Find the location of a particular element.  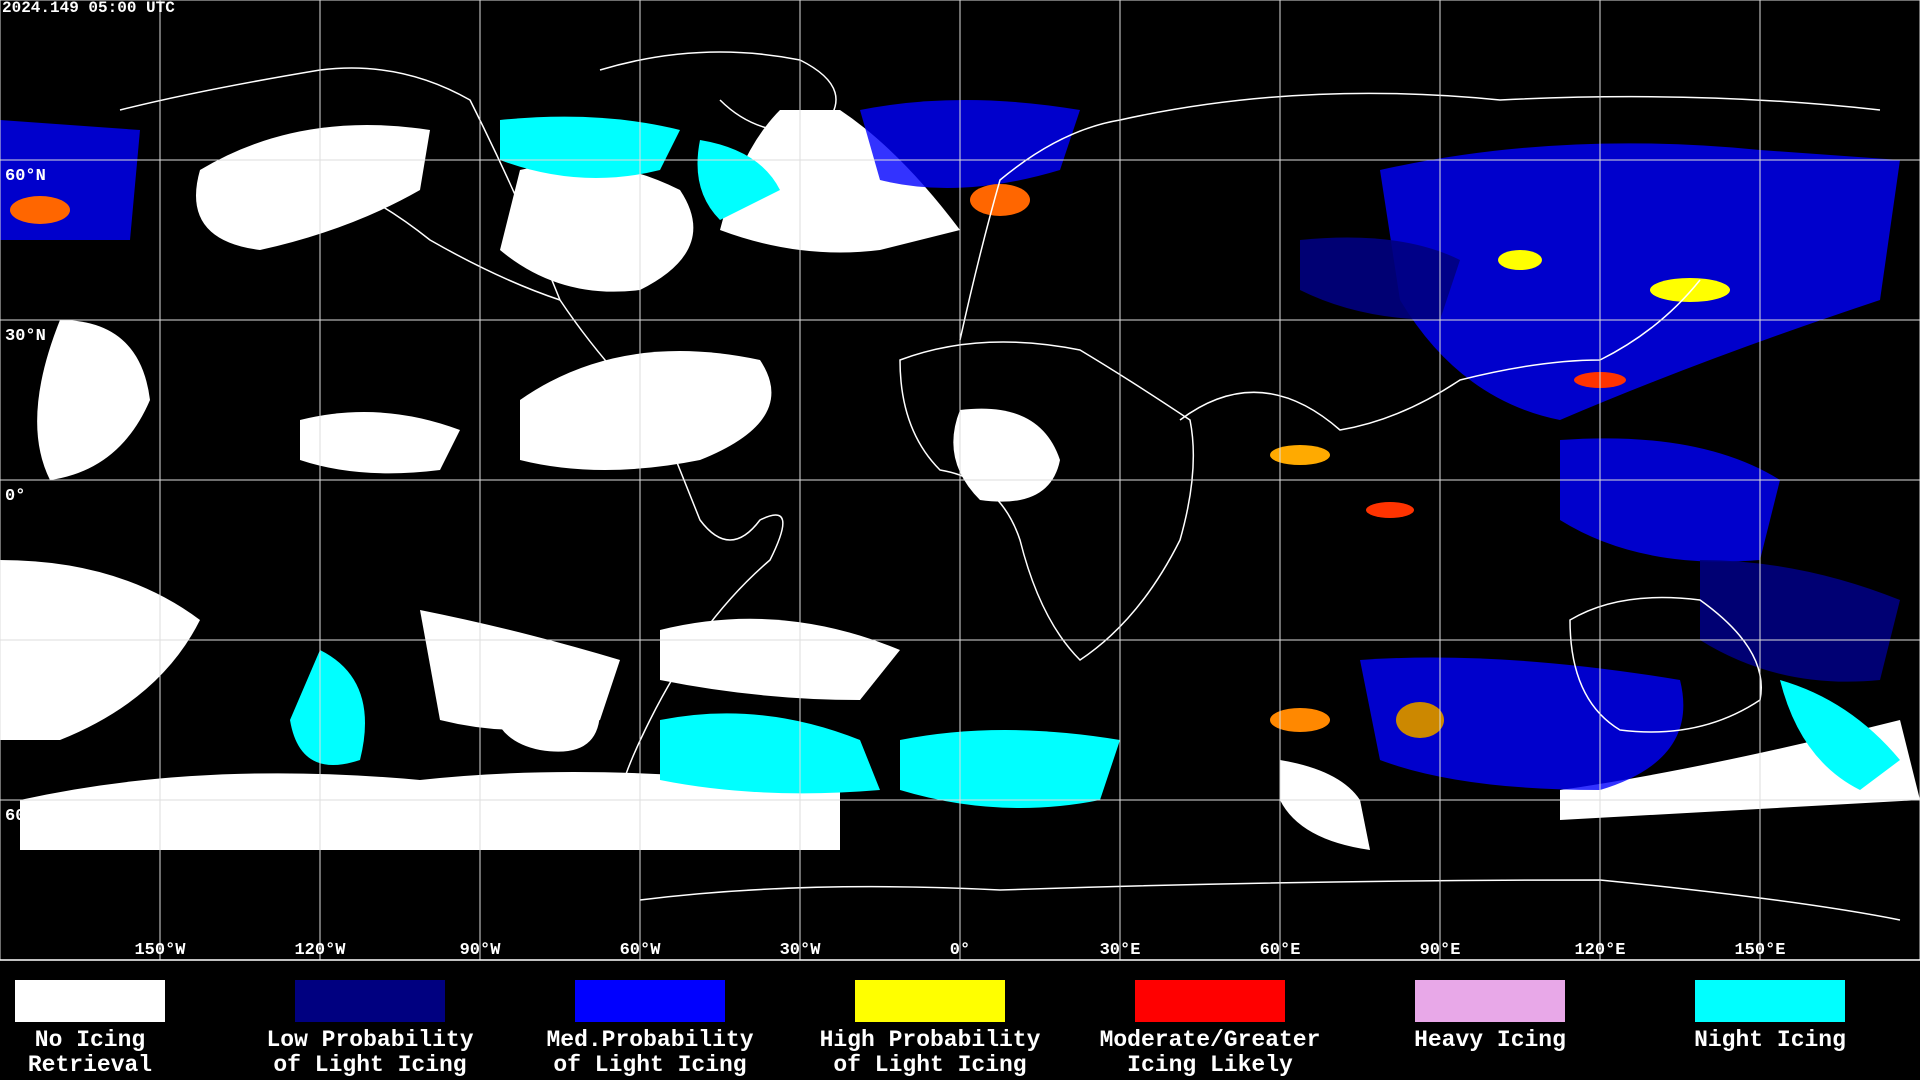

latitude-label: 60°S is located at coordinates (25, 816).